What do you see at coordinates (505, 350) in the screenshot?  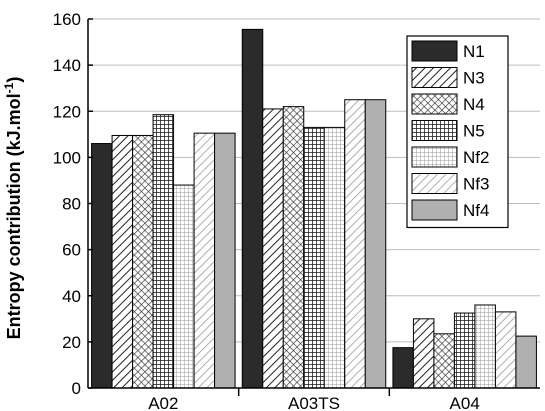 I see `bar-nf3-a04` at bounding box center [505, 350].